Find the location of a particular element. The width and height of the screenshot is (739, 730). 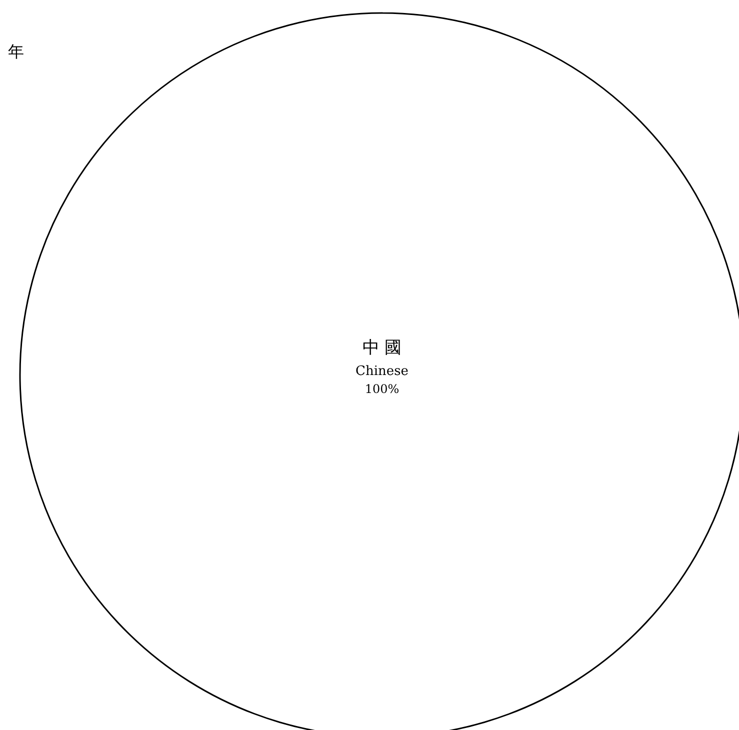

data-label: 100% is located at coordinates (382, 389).